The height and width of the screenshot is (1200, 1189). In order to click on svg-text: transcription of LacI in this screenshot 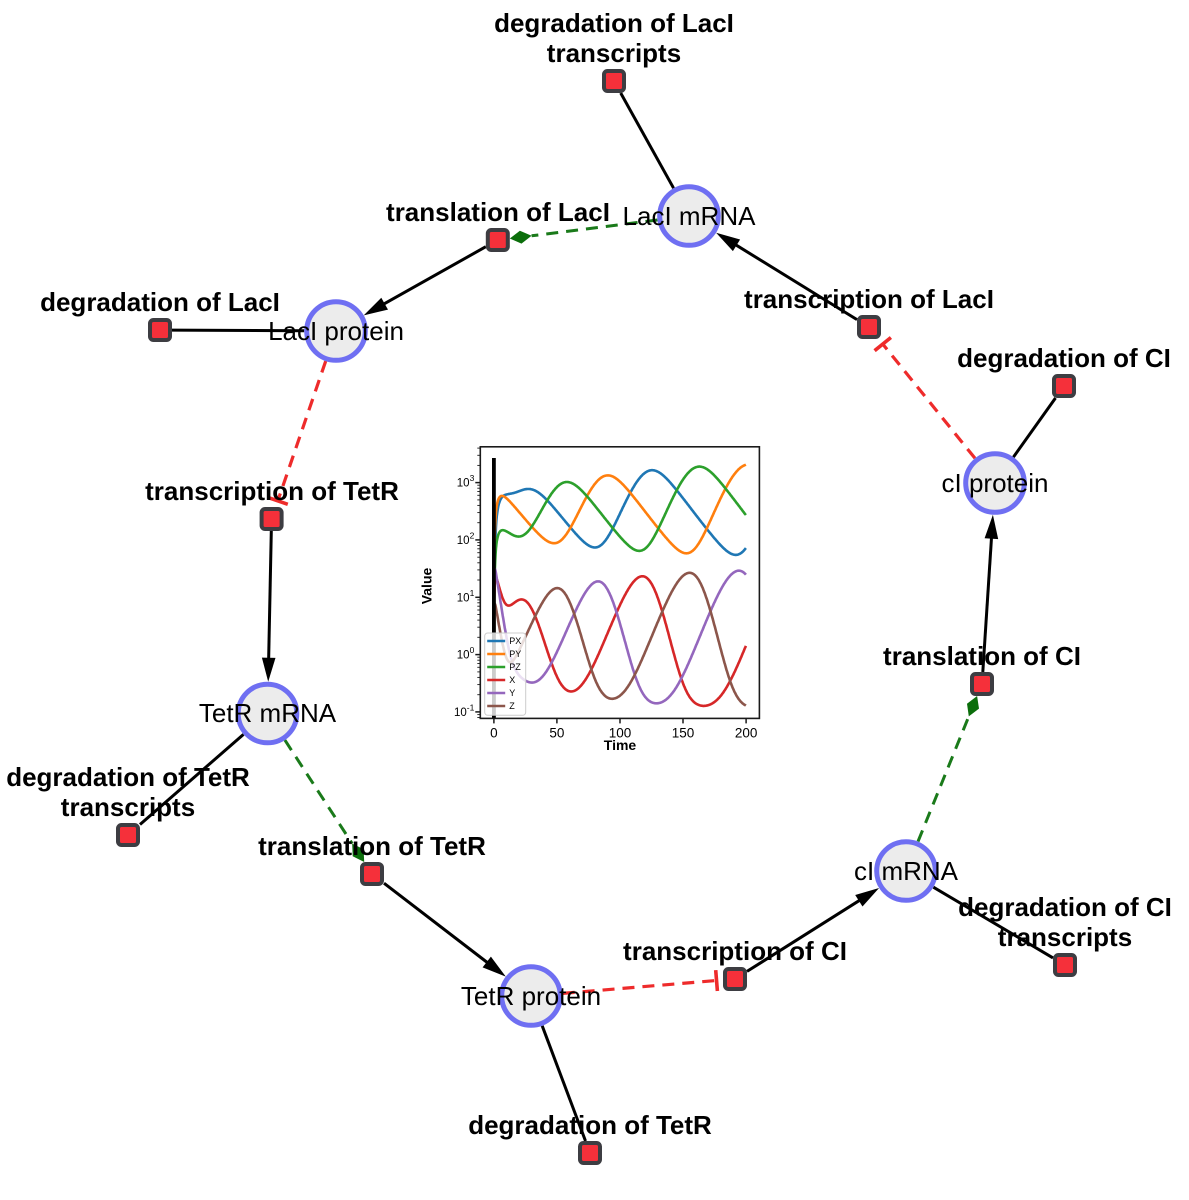, I will do `click(869, 299)`.